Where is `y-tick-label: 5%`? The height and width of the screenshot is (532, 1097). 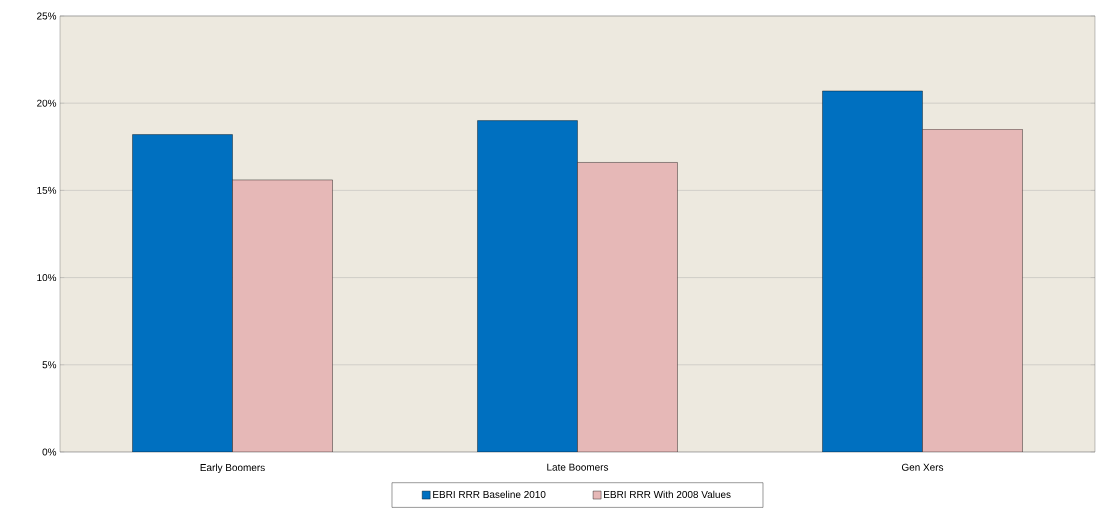 y-tick-label: 5% is located at coordinates (49, 365).